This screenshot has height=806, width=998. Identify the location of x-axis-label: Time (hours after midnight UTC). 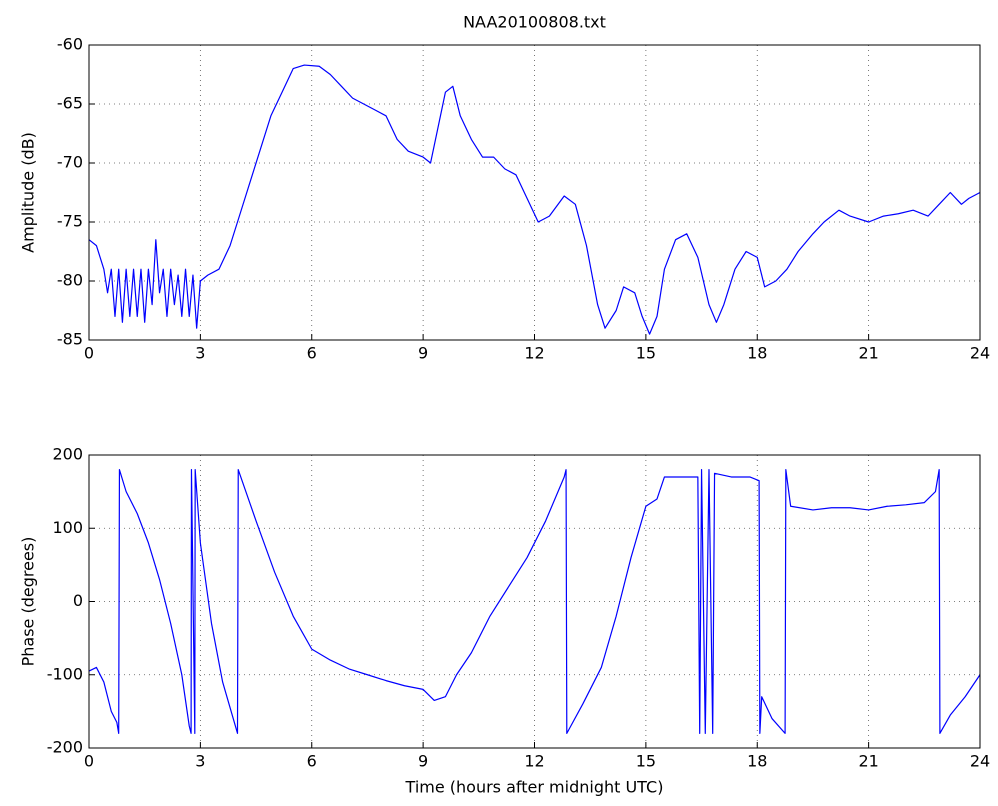
(534, 787).